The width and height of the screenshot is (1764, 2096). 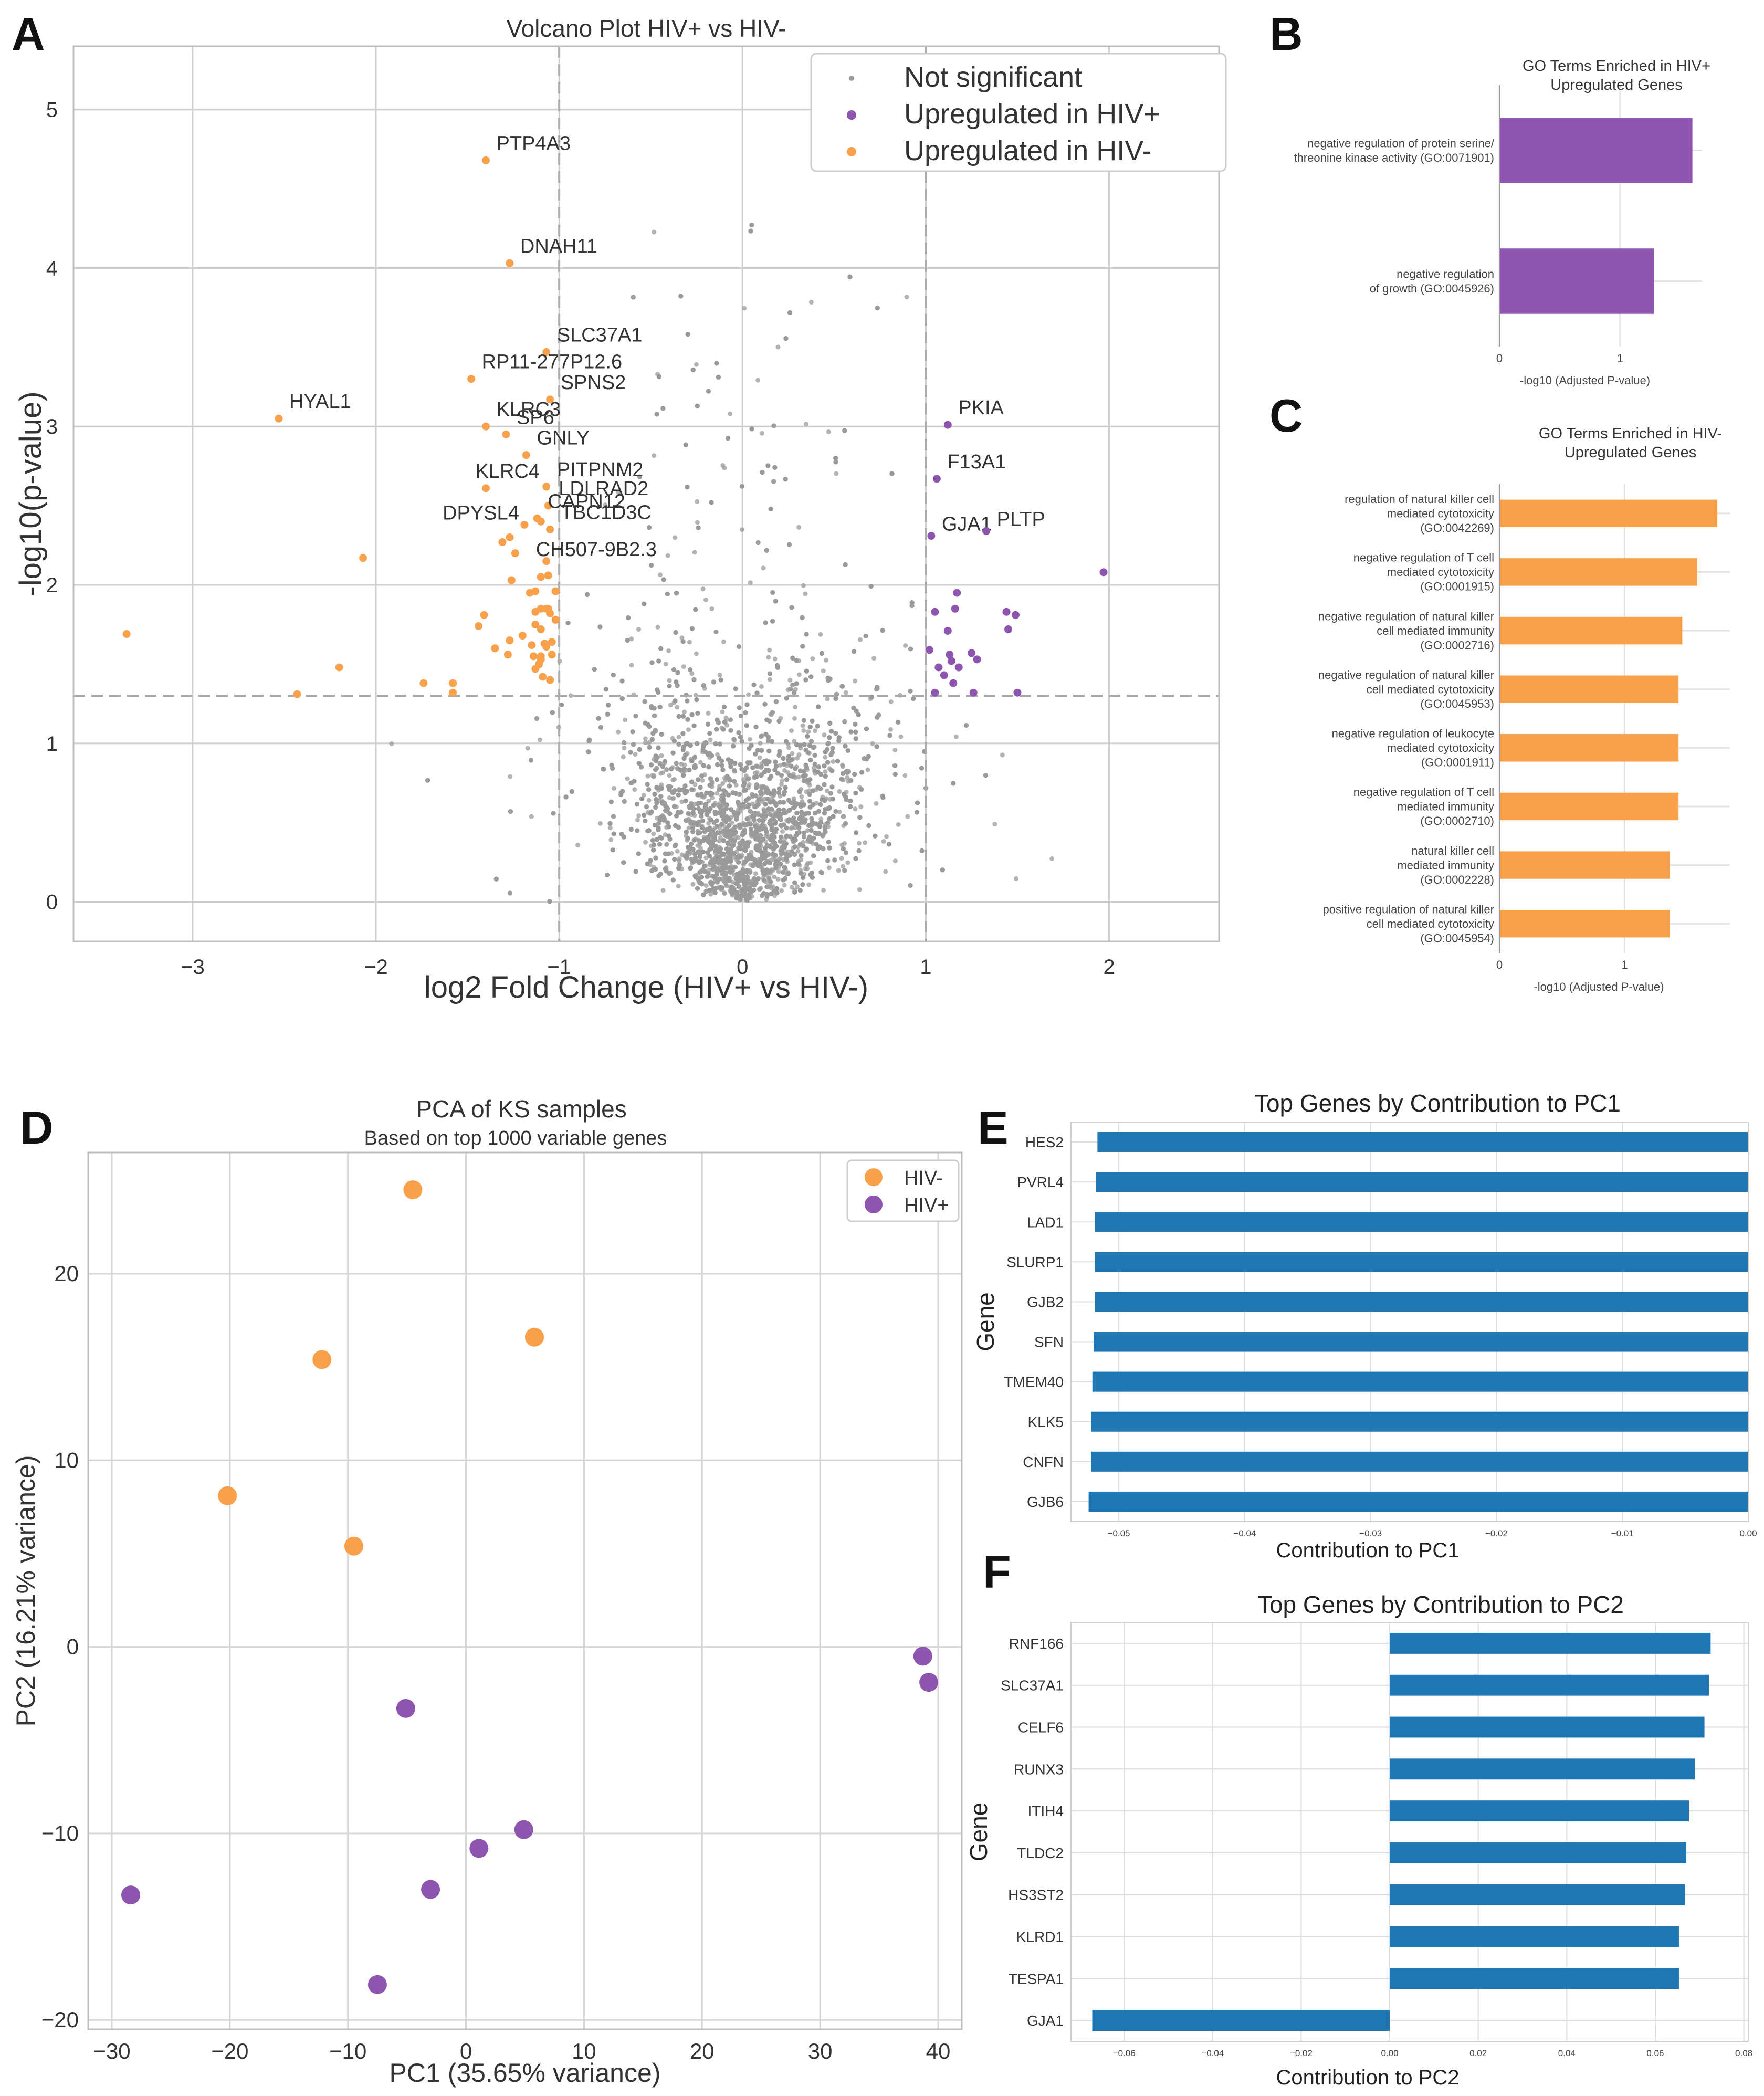 I want to click on x-tick-label: 1, so click(x=925, y=967).